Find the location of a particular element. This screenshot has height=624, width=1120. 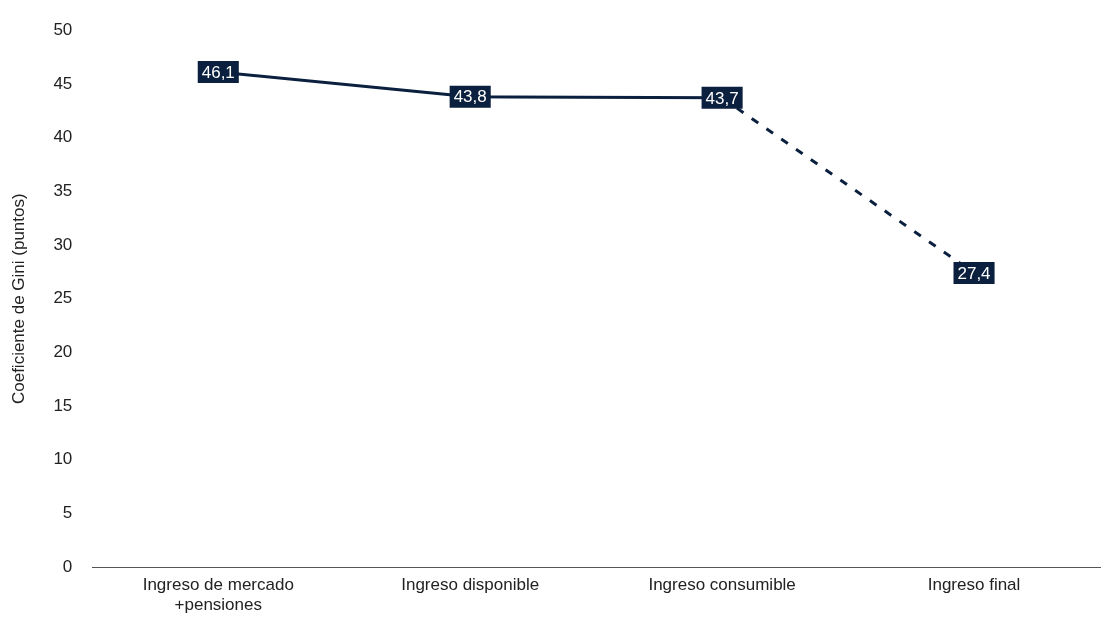

y-tick-label: 20 is located at coordinates (63, 352).